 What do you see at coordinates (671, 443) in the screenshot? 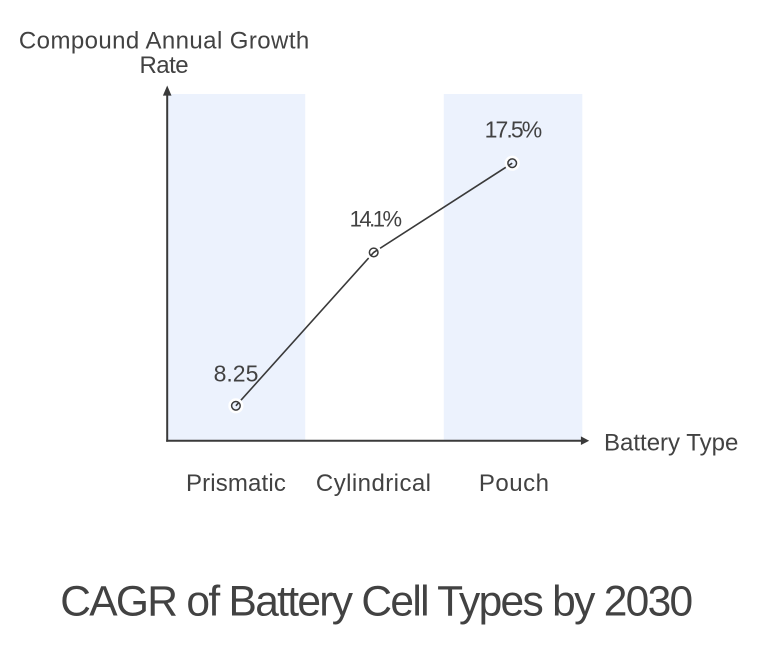
I see `svg-text: Battery Type` at bounding box center [671, 443].